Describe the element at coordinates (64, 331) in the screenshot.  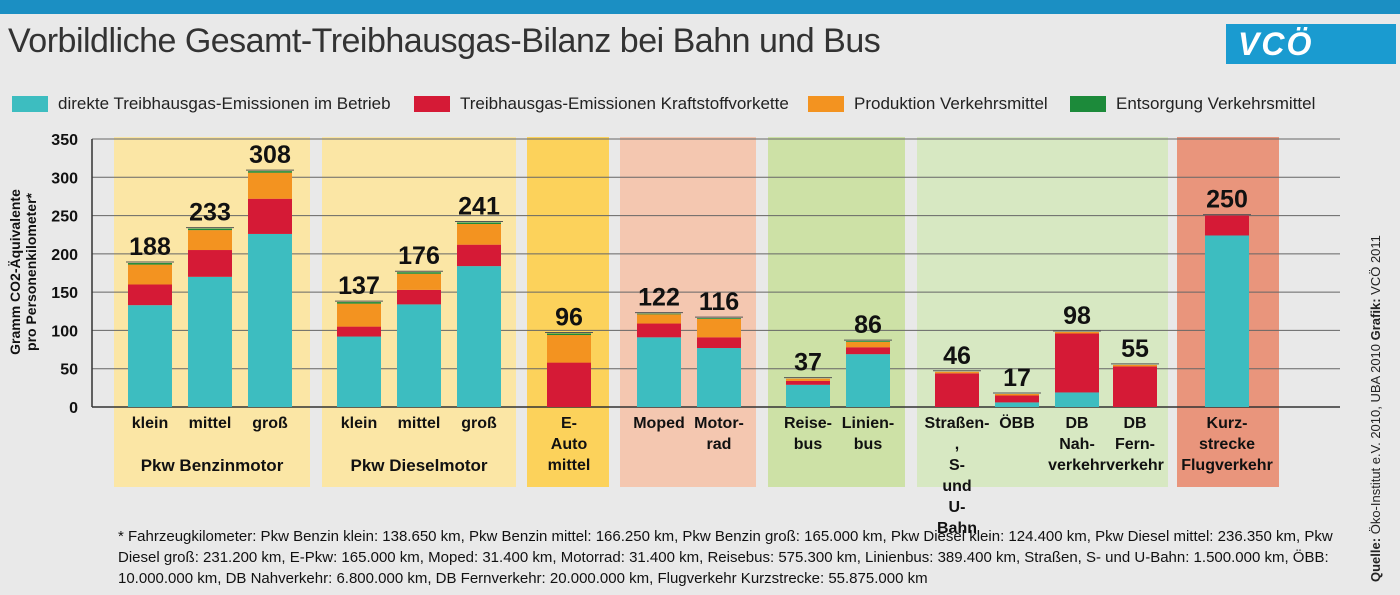
I see `y-tick-label-100: 100` at that location.